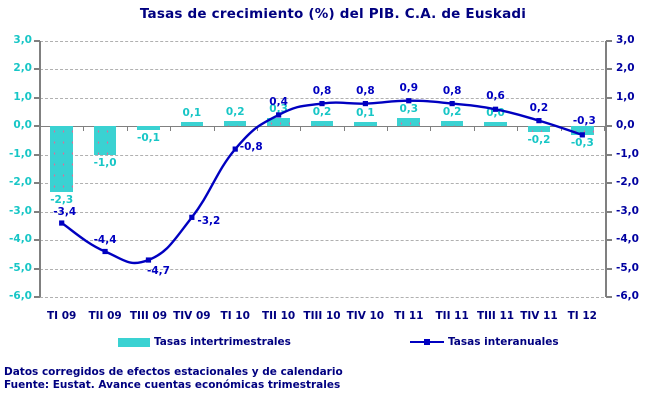 This screenshot has width=666, height=409. I want to click on y-axis-left-tick-label: -4,0, so click(20, 239).